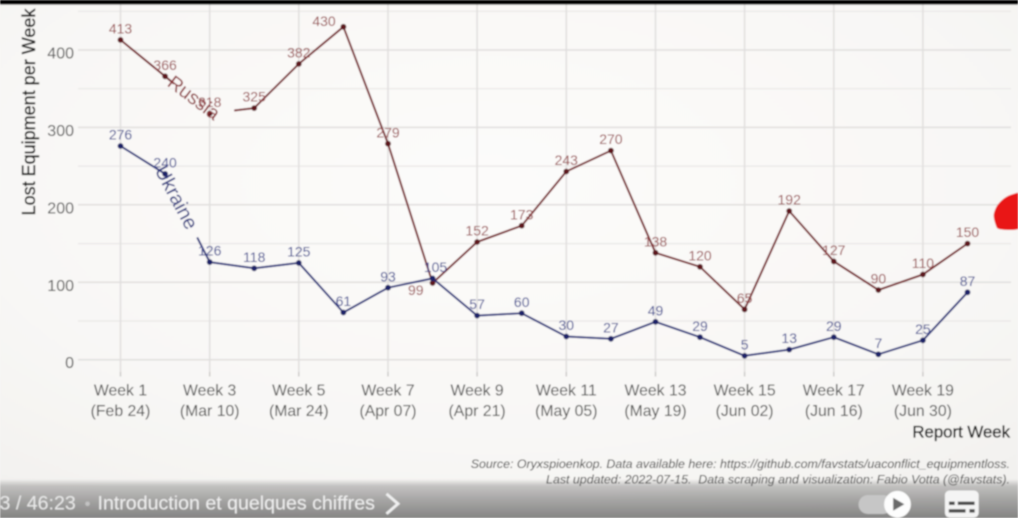 This screenshot has height=518, width=1018. Describe the element at coordinates (298, 391) in the screenshot. I see `svg-text: Week 5` at that location.